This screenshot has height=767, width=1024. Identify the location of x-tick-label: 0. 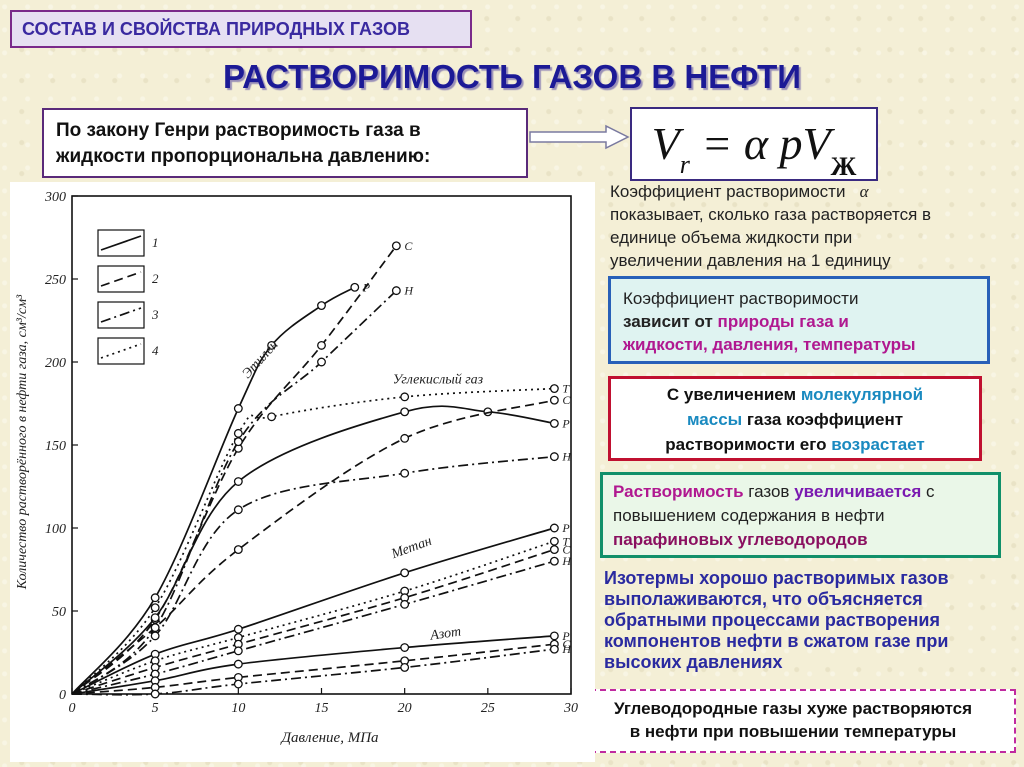
(72, 708).